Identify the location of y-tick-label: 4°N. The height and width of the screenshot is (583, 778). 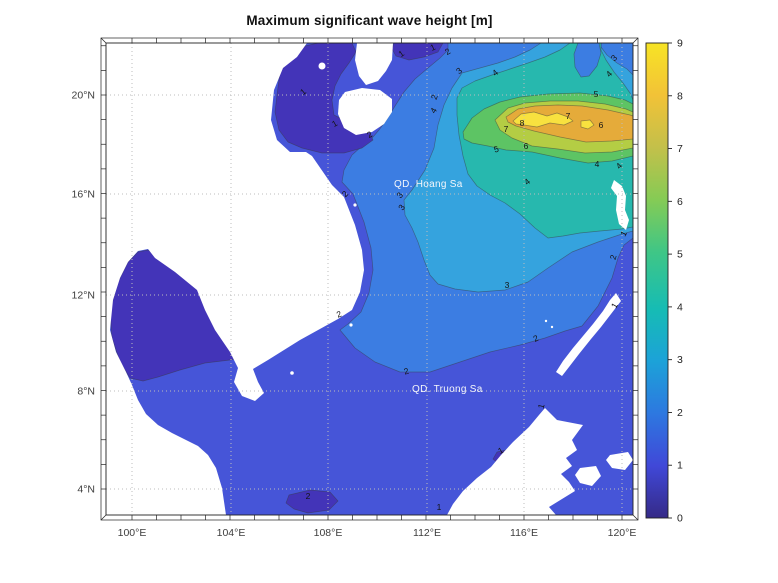
(86, 490).